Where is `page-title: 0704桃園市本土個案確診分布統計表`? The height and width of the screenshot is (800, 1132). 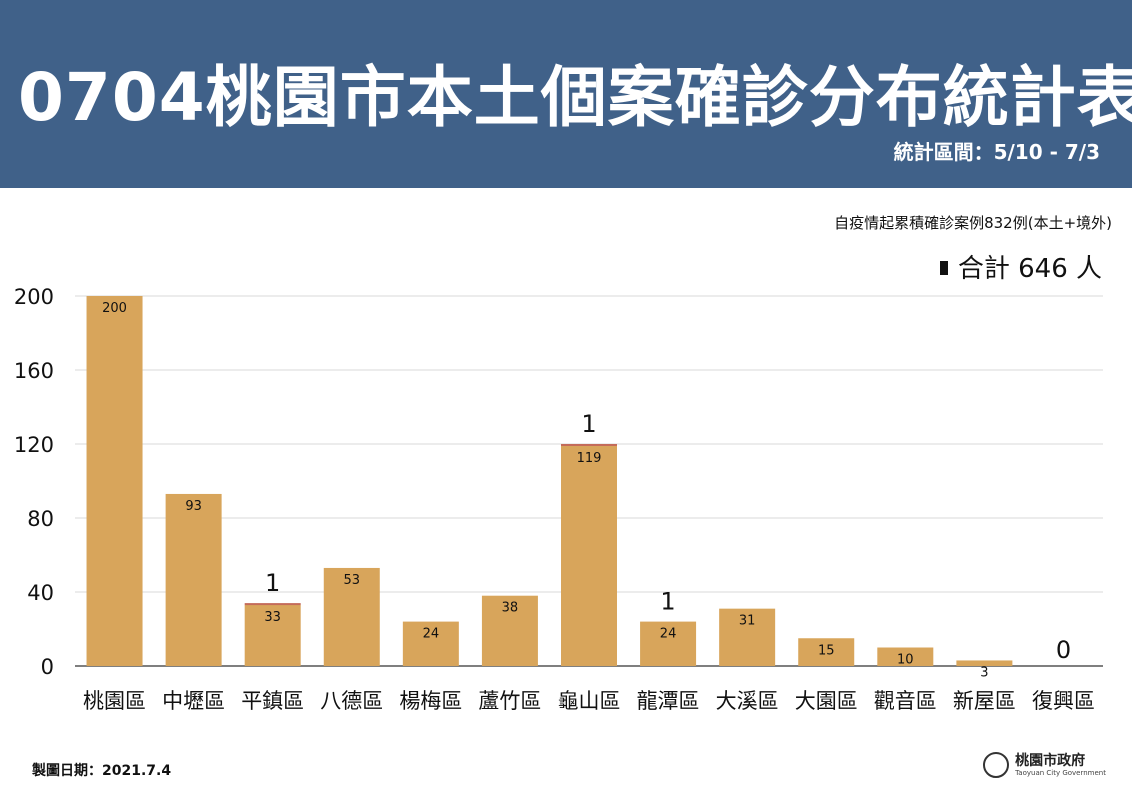
page-title: 0704桃園市本土個案確診分布統計表 is located at coordinates (575, 97).